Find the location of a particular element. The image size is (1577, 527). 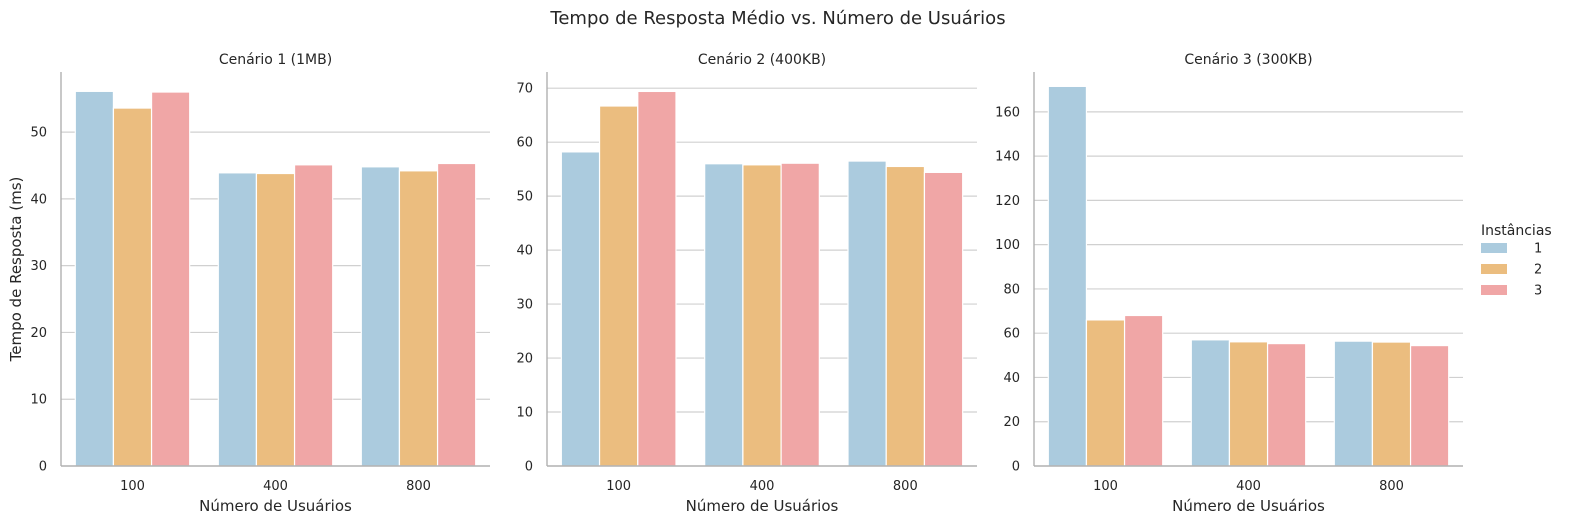

panel-title: Cenário 3 (300KB) is located at coordinates (1248, 60).